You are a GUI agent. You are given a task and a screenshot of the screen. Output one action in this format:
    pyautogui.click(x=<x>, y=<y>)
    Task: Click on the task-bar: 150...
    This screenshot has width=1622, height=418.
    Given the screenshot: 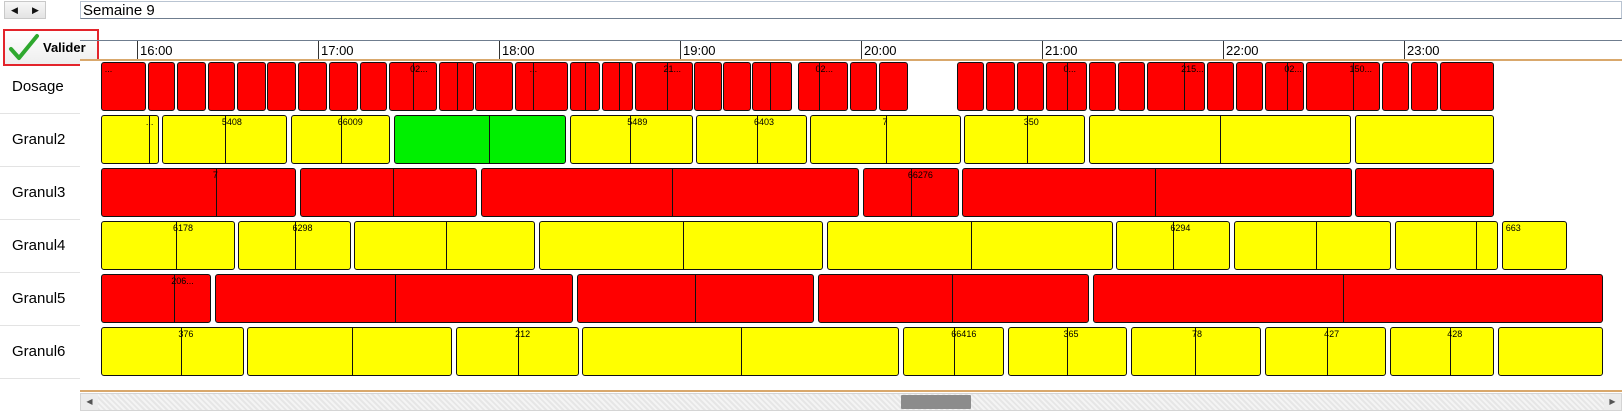 What is the action you would take?
    pyautogui.click(x=1343, y=86)
    